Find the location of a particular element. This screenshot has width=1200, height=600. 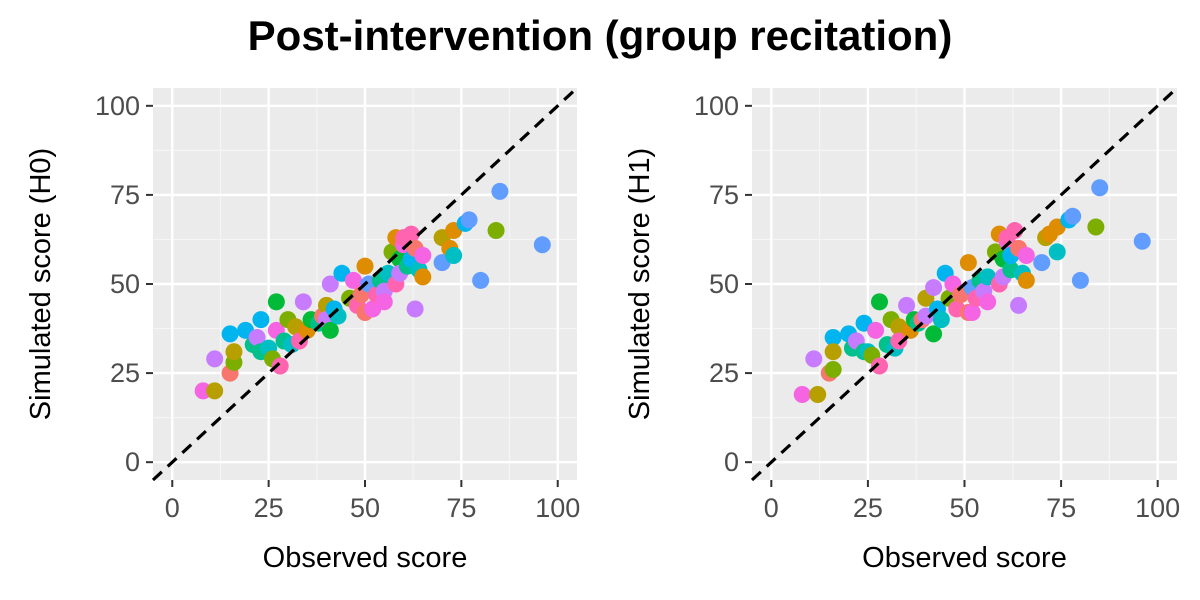

y-axis-title: Simulated score (H0) is located at coordinates (41, 284).